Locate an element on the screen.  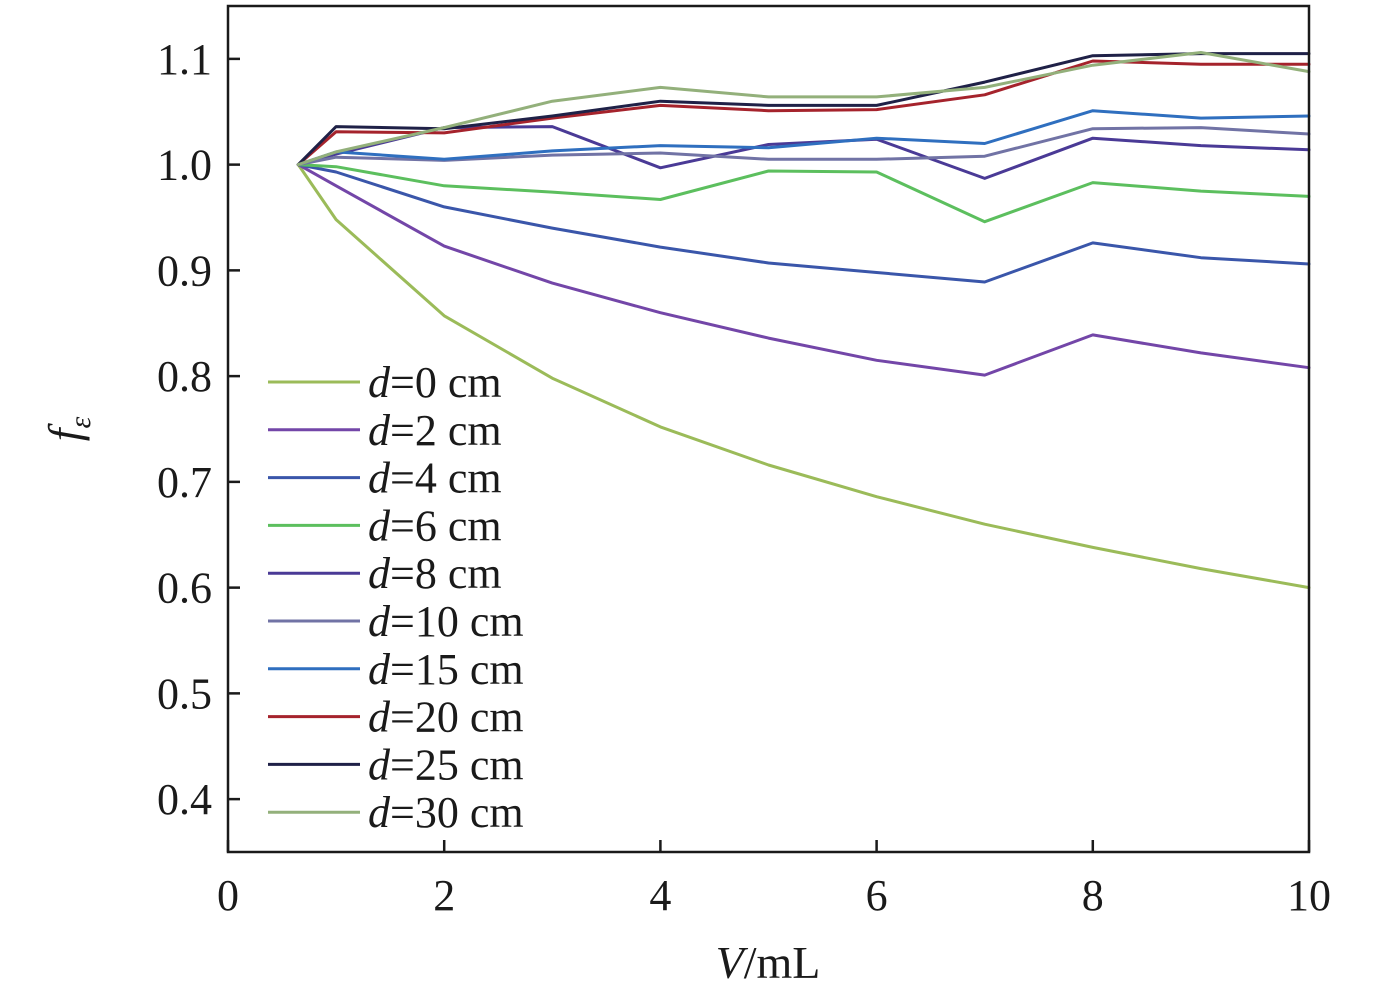
y-tick-label: 1.0 is located at coordinates (184, 165).